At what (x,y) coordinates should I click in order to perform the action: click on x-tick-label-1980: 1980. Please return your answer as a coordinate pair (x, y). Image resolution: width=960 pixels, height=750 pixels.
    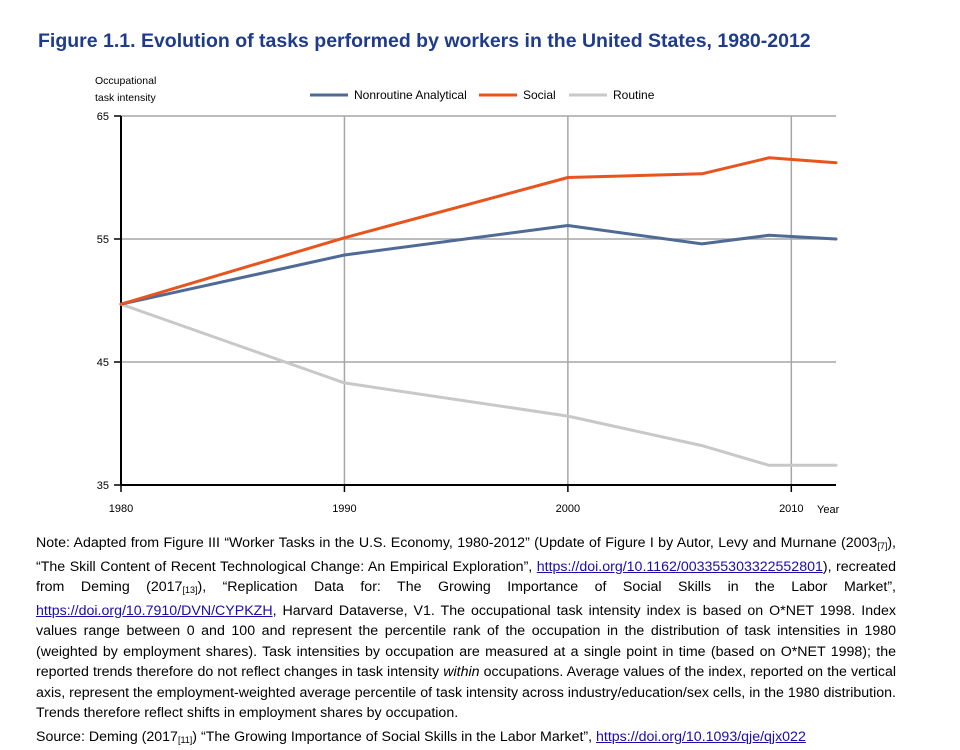
    Looking at the image, I should click on (121, 509).